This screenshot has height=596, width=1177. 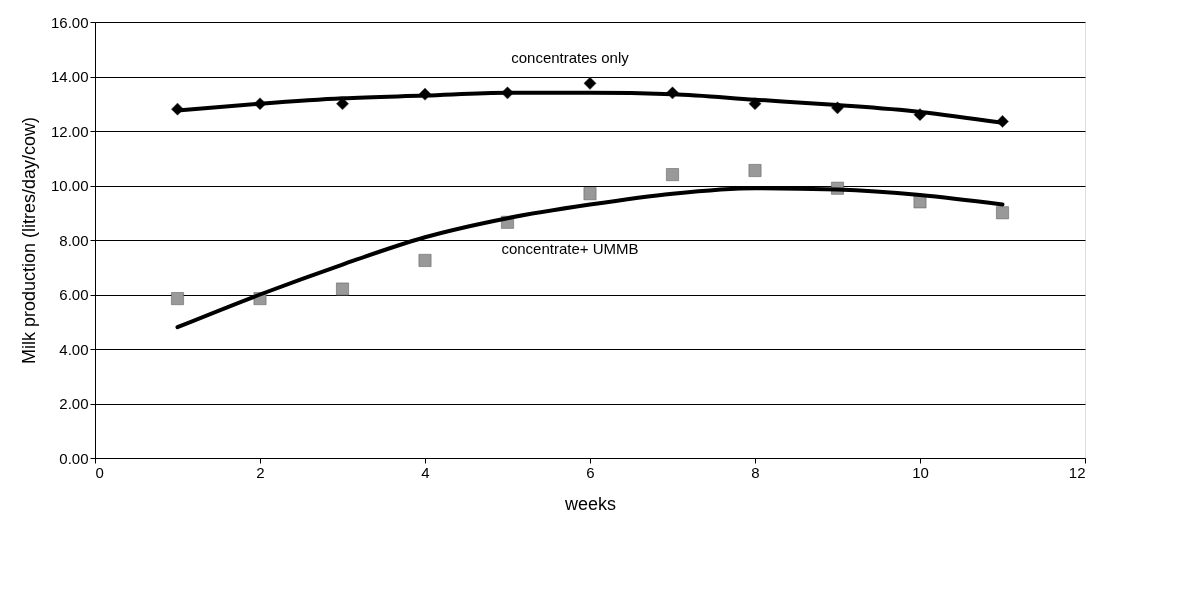 What do you see at coordinates (69, 76) in the screenshot?
I see `y-tick-label: 14.00` at bounding box center [69, 76].